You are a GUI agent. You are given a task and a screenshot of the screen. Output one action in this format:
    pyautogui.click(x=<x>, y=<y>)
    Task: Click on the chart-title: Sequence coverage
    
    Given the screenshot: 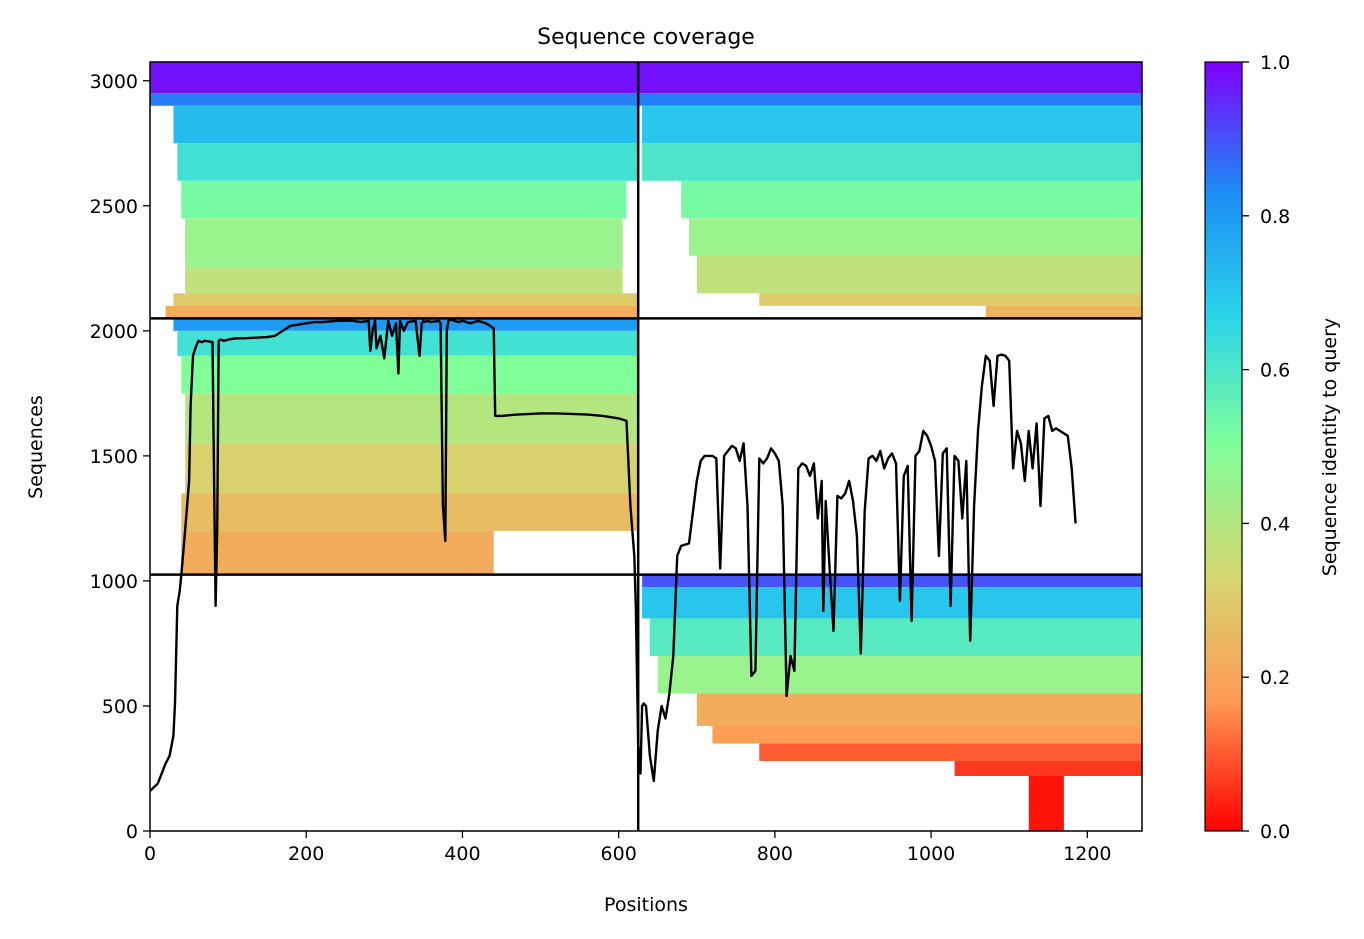 What is the action you would take?
    pyautogui.click(x=646, y=37)
    